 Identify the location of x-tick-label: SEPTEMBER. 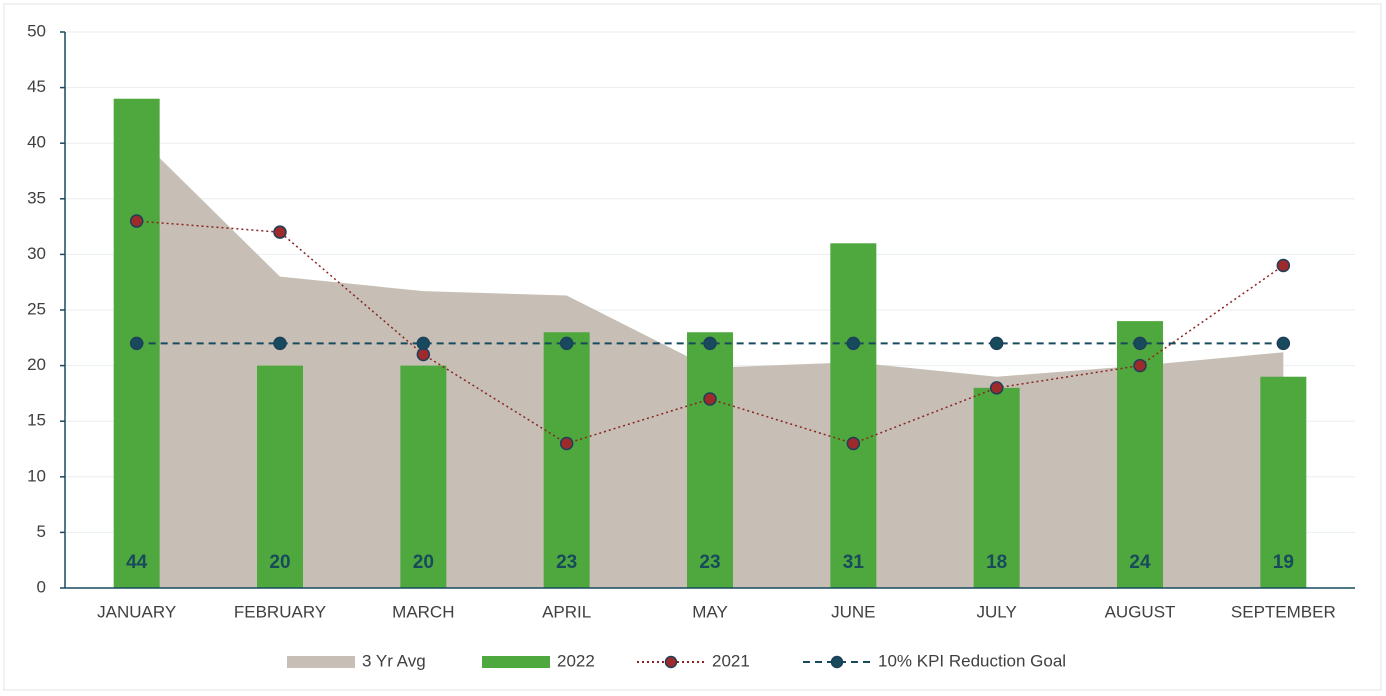
(1283, 611).